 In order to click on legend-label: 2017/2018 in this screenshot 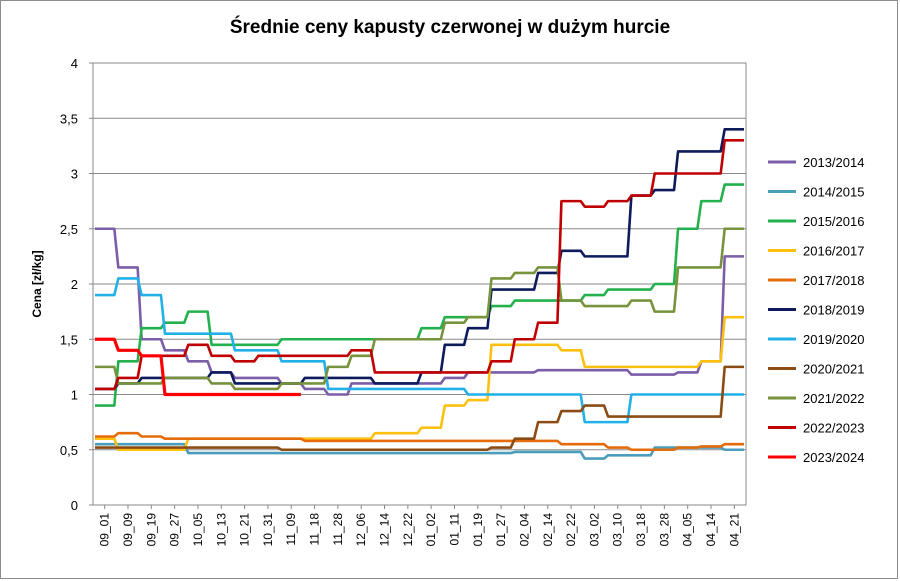, I will do `click(833, 280)`.